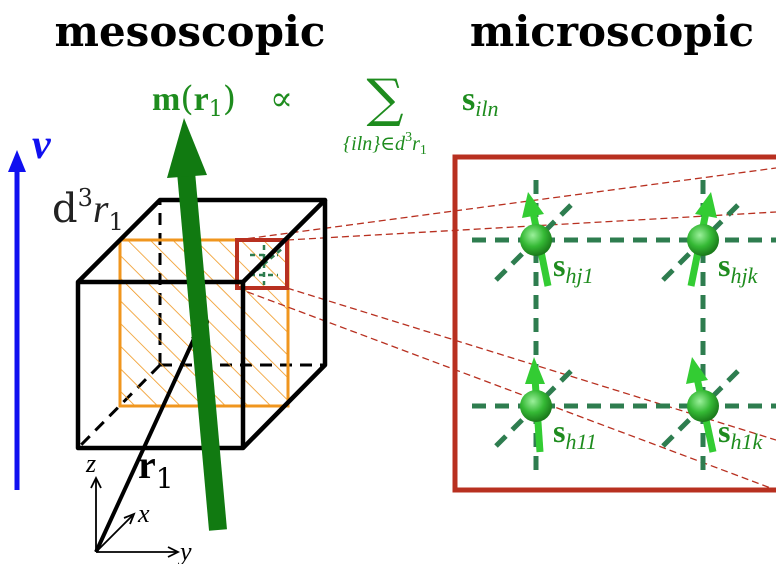 The width and height of the screenshot is (776, 564). I want to click on coordinate-axes, so click(135, 516).